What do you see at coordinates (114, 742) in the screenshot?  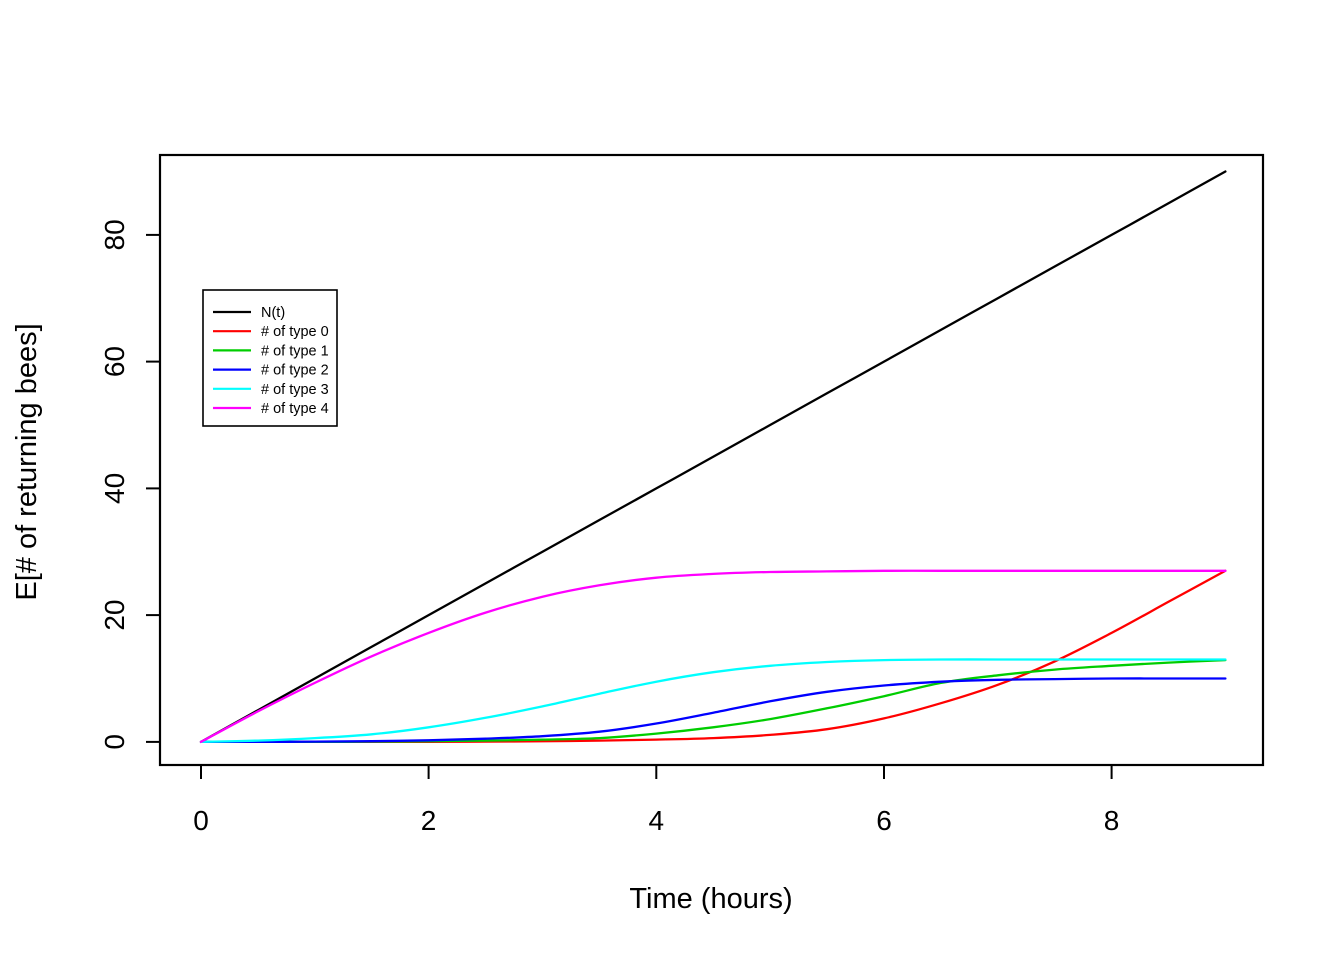 I see `y-tick-label: 0` at bounding box center [114, 742].